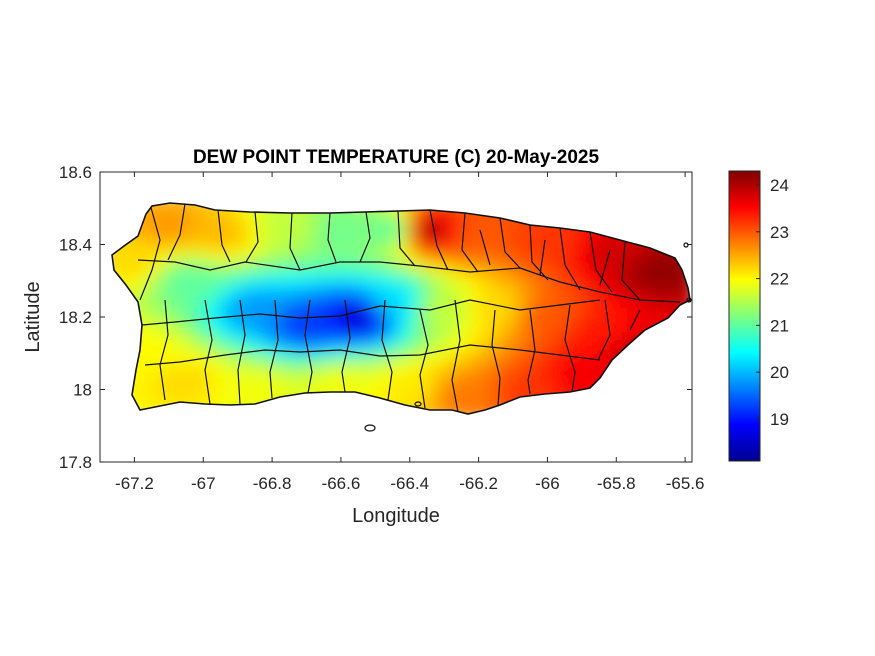  What do you see at coordinates (685, 483) in the screenshot?
I see `x-tick-label: -65.6` at bounding box center [685, 483].